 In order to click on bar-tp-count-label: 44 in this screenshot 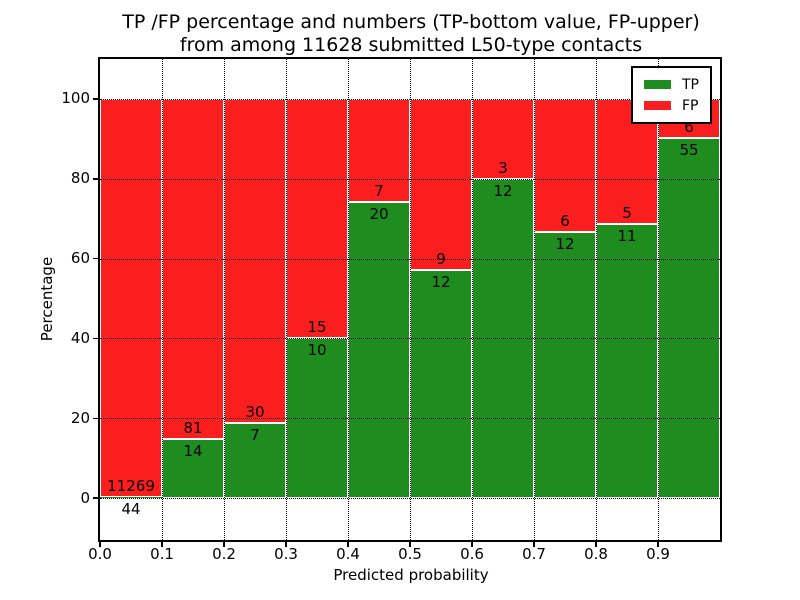, I will do `click(131, 508)`.